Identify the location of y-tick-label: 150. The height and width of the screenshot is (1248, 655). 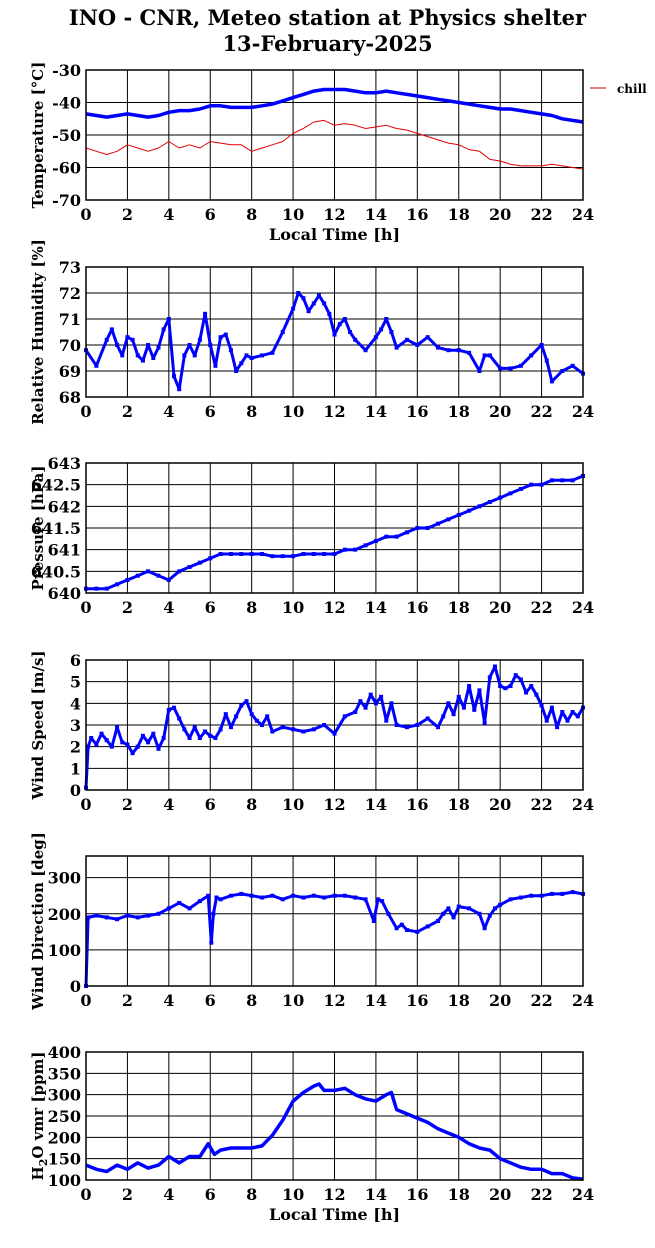
(64, 1159).